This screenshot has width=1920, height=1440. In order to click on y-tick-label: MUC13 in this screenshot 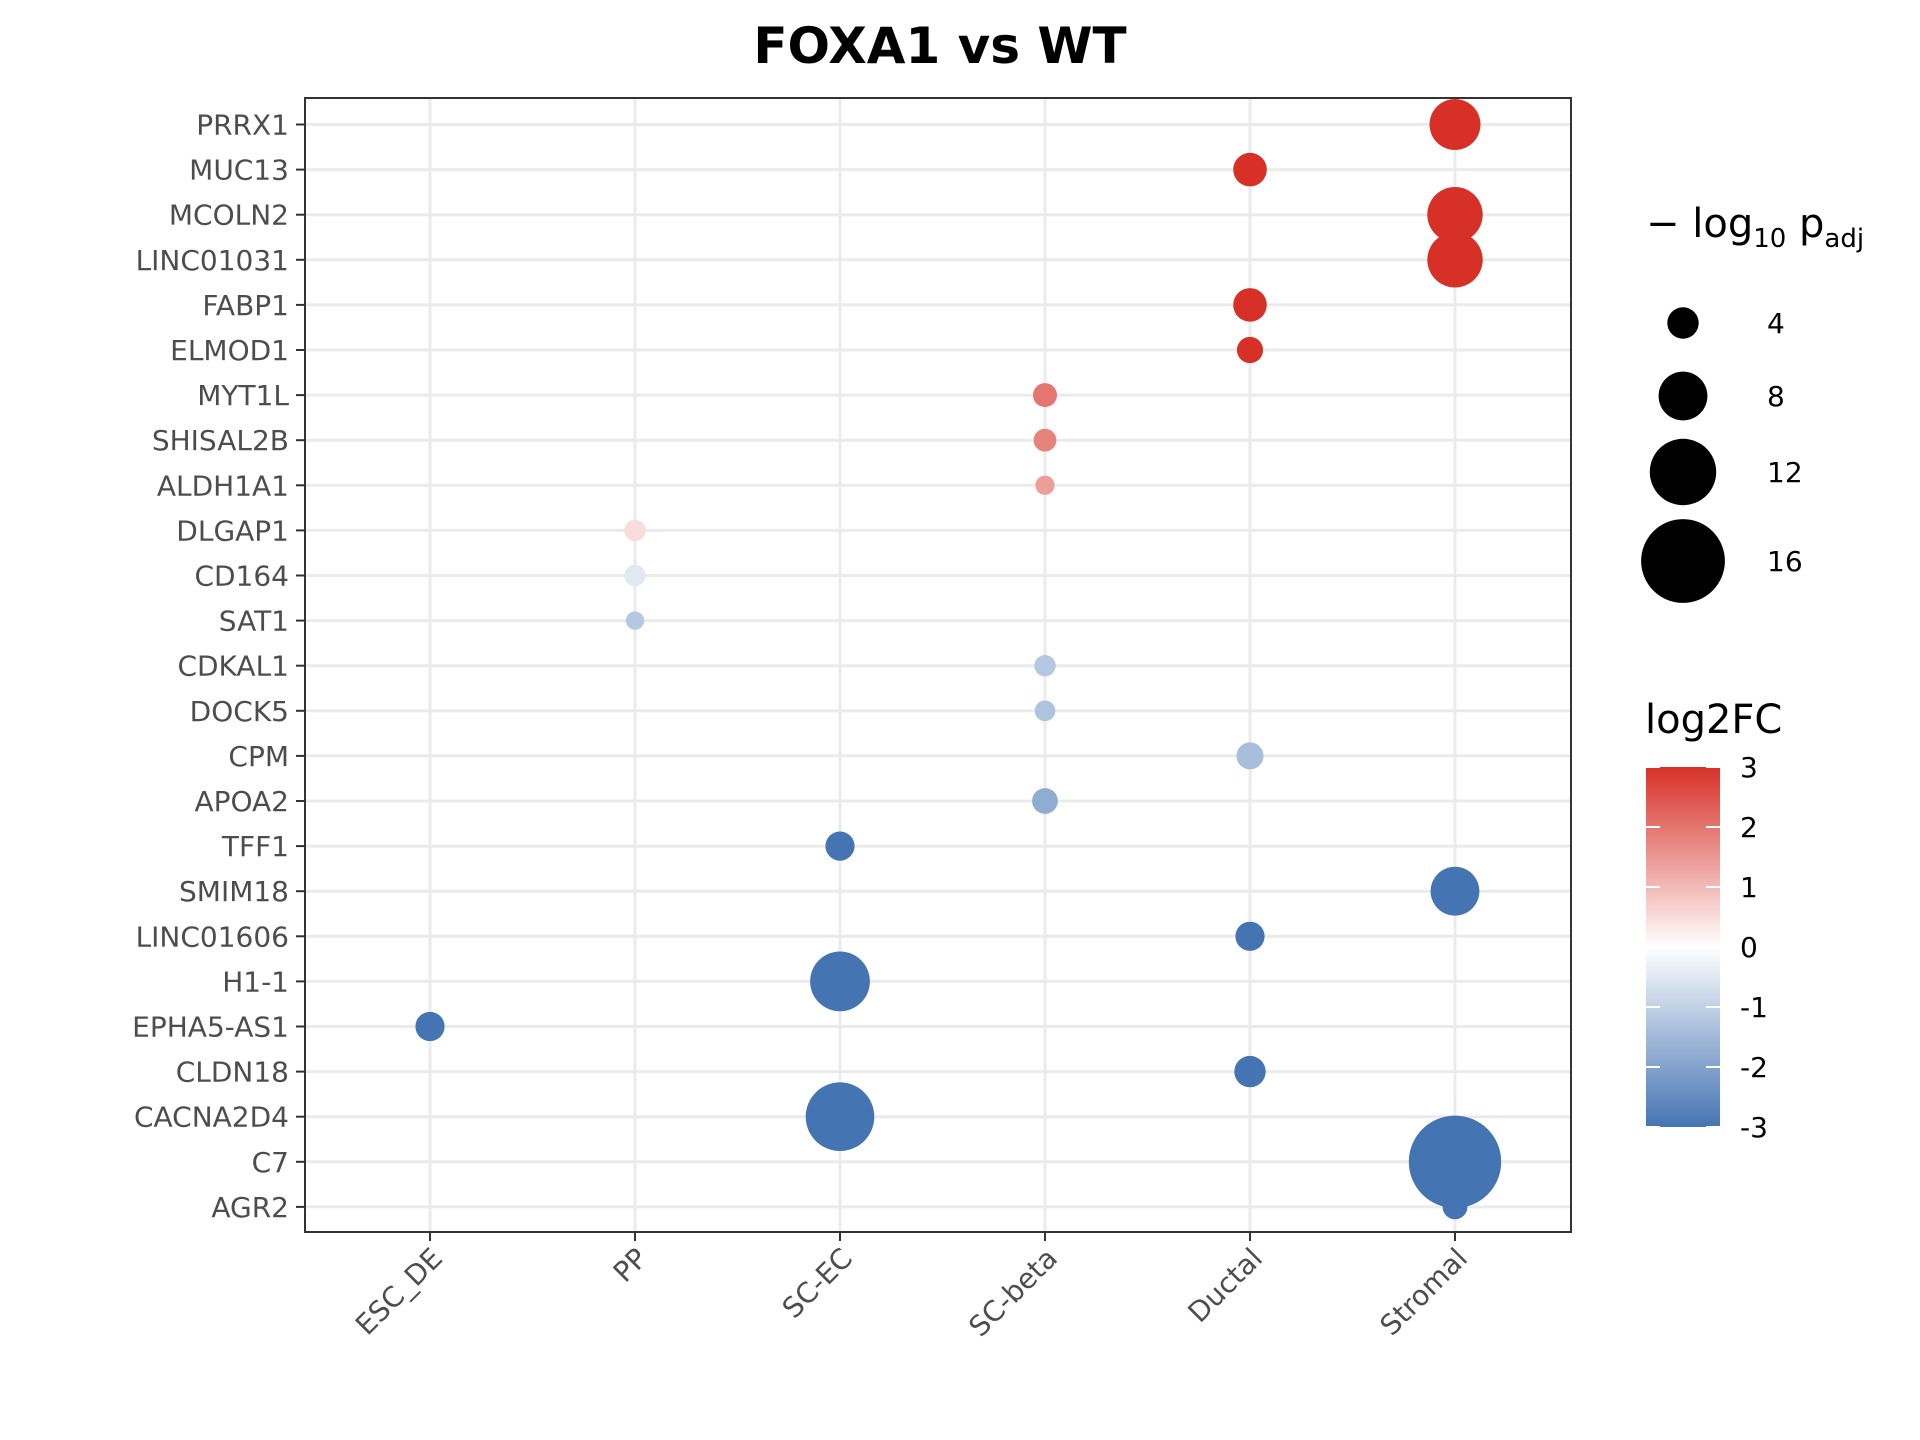, I will do `click(239, 170)`.